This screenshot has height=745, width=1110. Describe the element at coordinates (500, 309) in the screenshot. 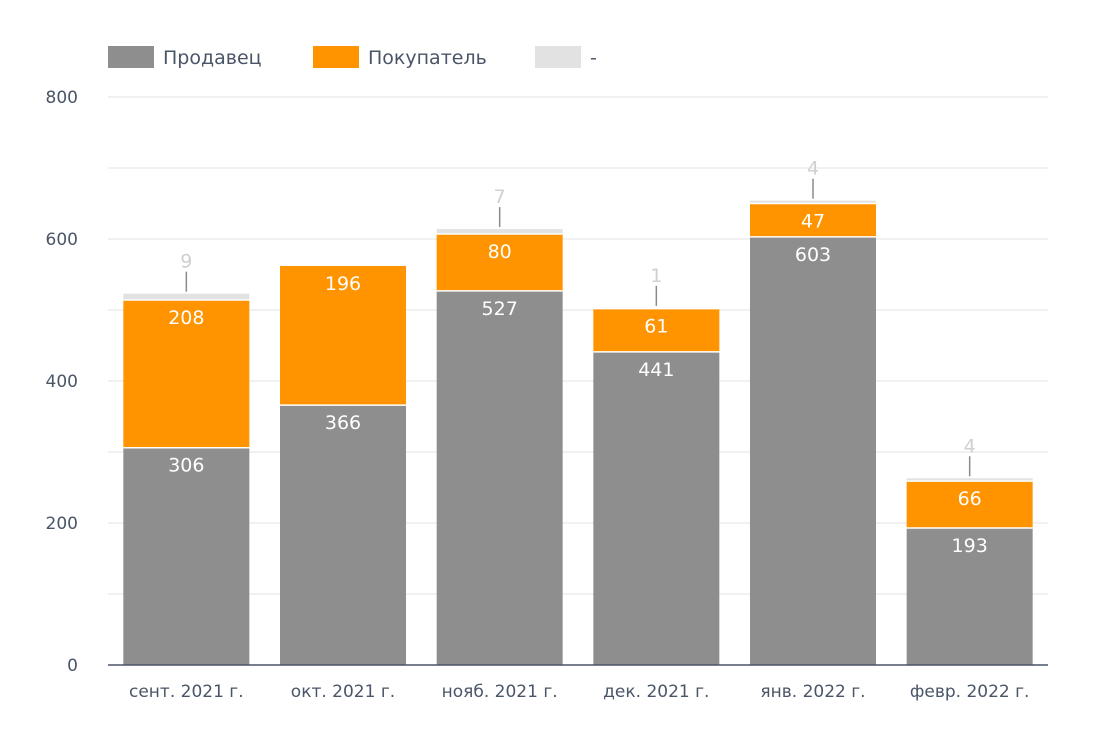

I see `data-label: 527` at that location.